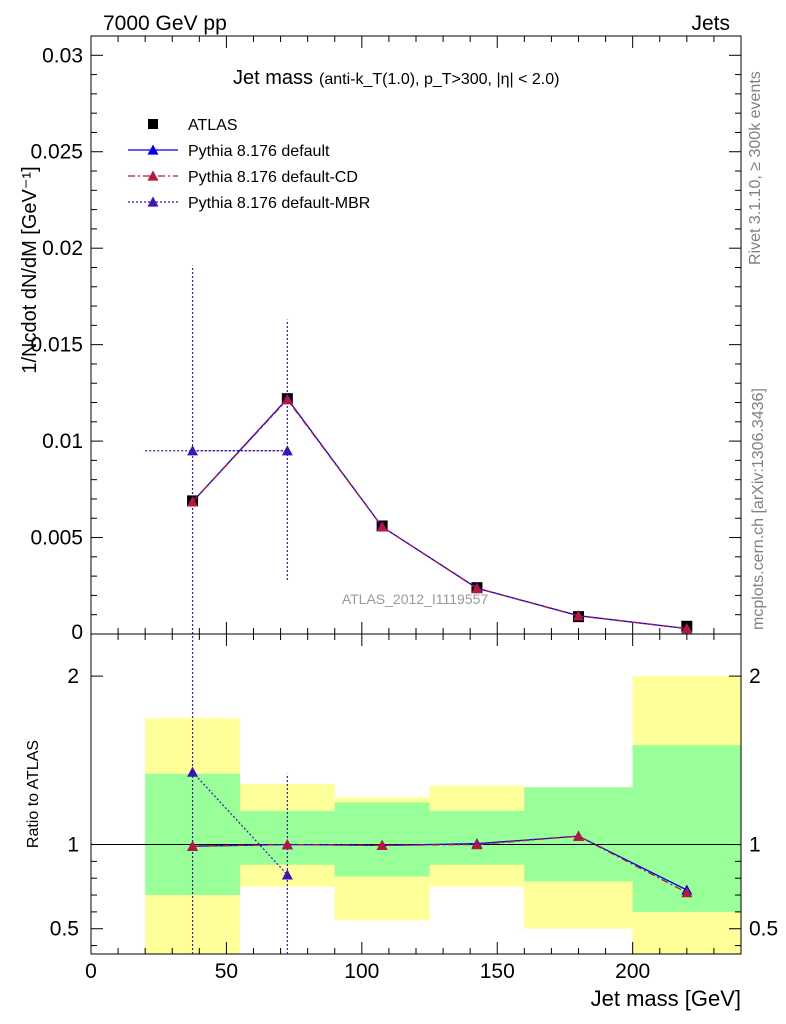 The width and height of the screenshot is (786, 1024). Describe the element at coordinates (763, 929) in the screenshot. I see `ratio-y-tick-label-right: 0.5` at that location.